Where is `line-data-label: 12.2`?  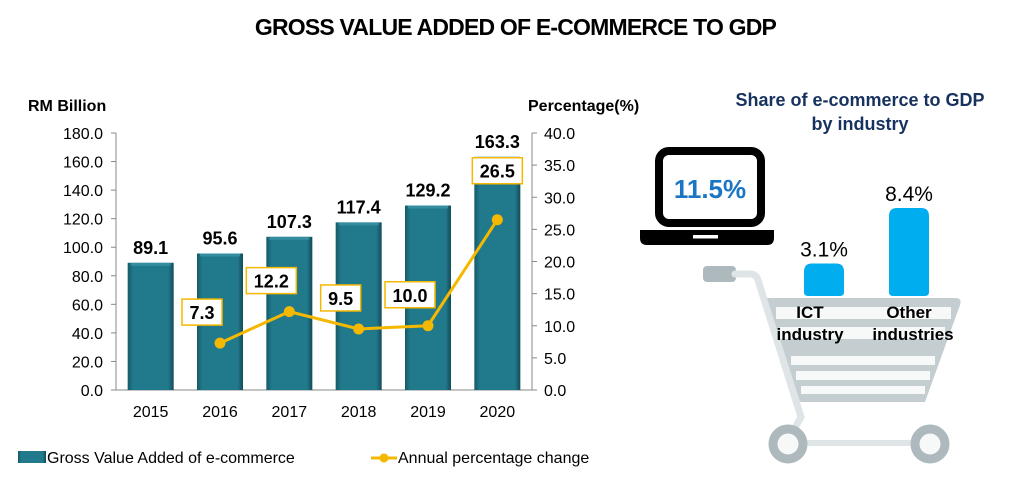
line-data-label: 12.2 is located at coordinates (271, 282).